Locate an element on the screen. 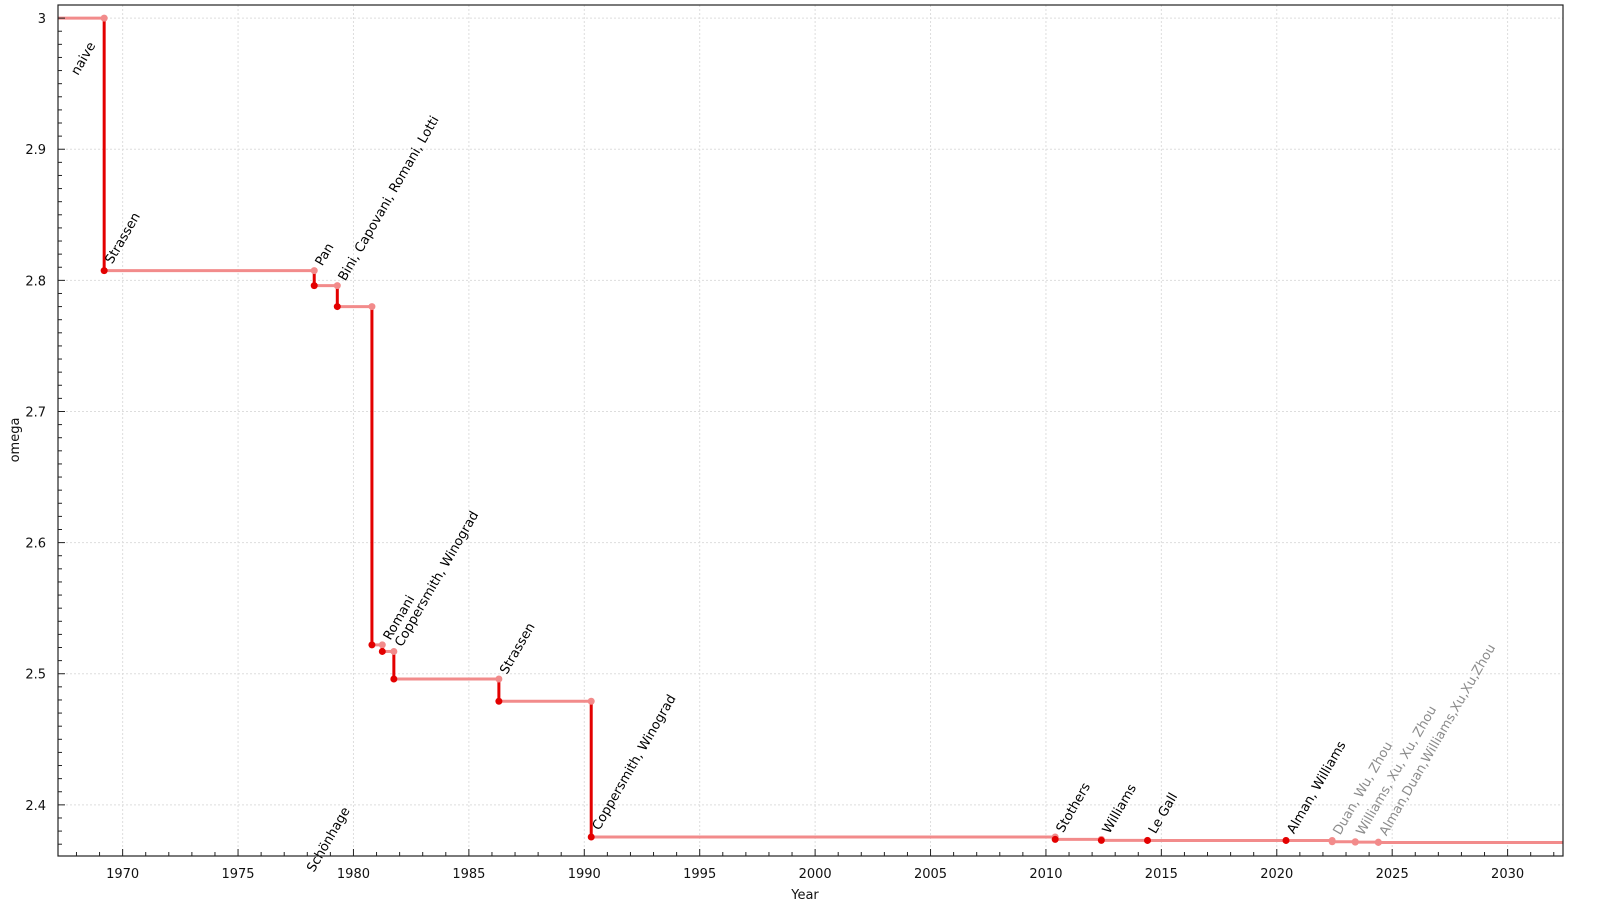 This screenshot has width=1600, height=924. x-tick-label: 2015 is located at coordinates (1161, 874).